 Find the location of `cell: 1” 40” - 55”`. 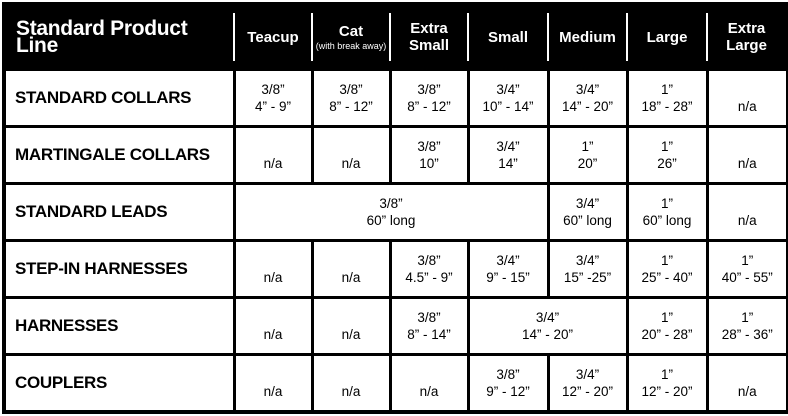

cell: 1” 40” - 55” is located at coordinates (746, 269).